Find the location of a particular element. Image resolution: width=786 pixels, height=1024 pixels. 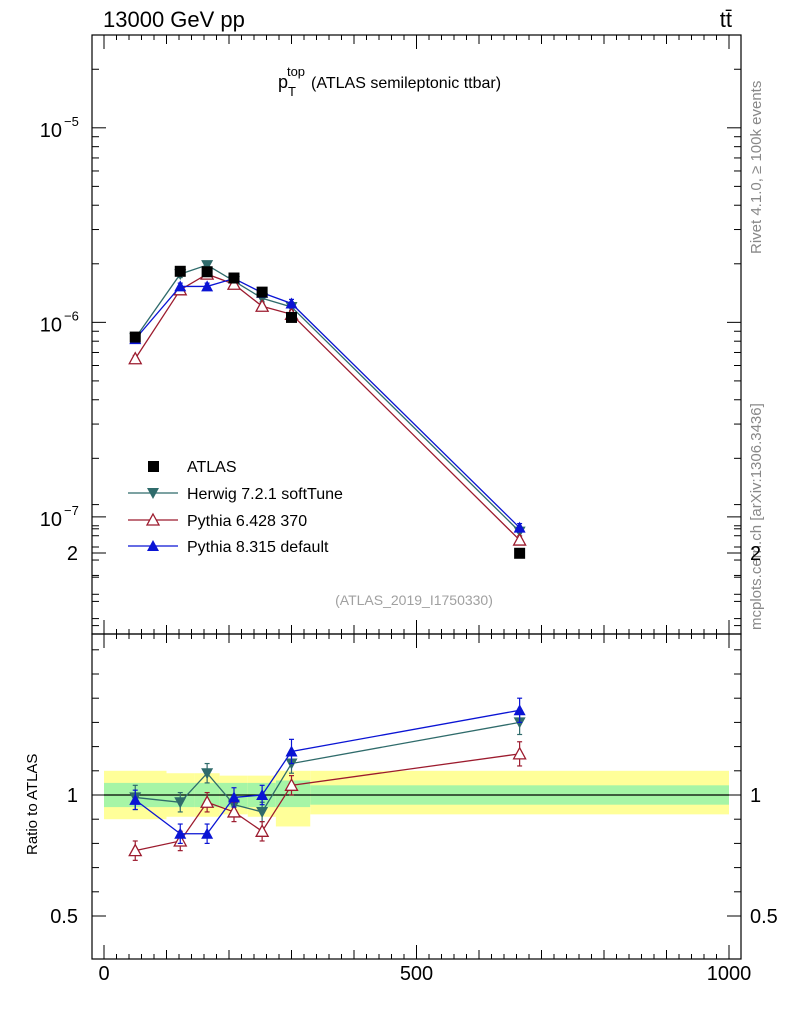

legend-item-pythia6: Pythia 6.428 370 is located at coordinates (217, 521).